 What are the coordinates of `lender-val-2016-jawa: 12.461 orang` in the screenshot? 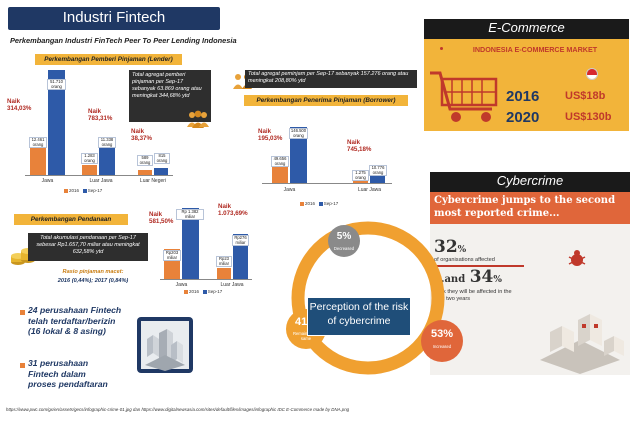 It's located at (38, 143).